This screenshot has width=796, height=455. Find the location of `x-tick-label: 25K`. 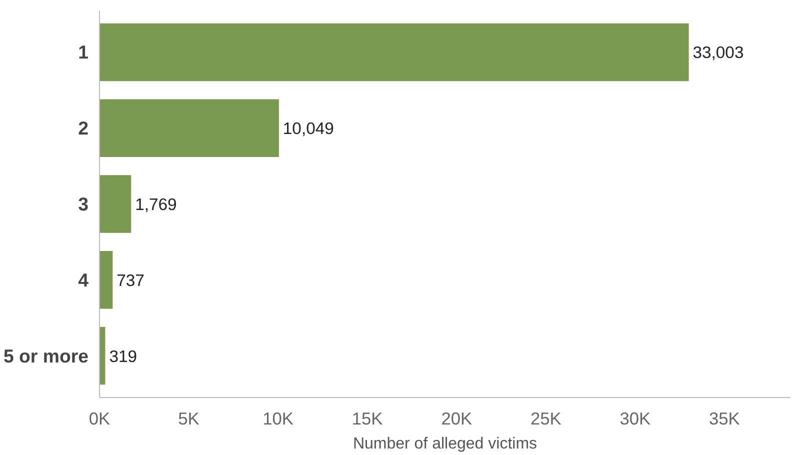

x-tick-label: 25K is located at coordinates (546, 418).